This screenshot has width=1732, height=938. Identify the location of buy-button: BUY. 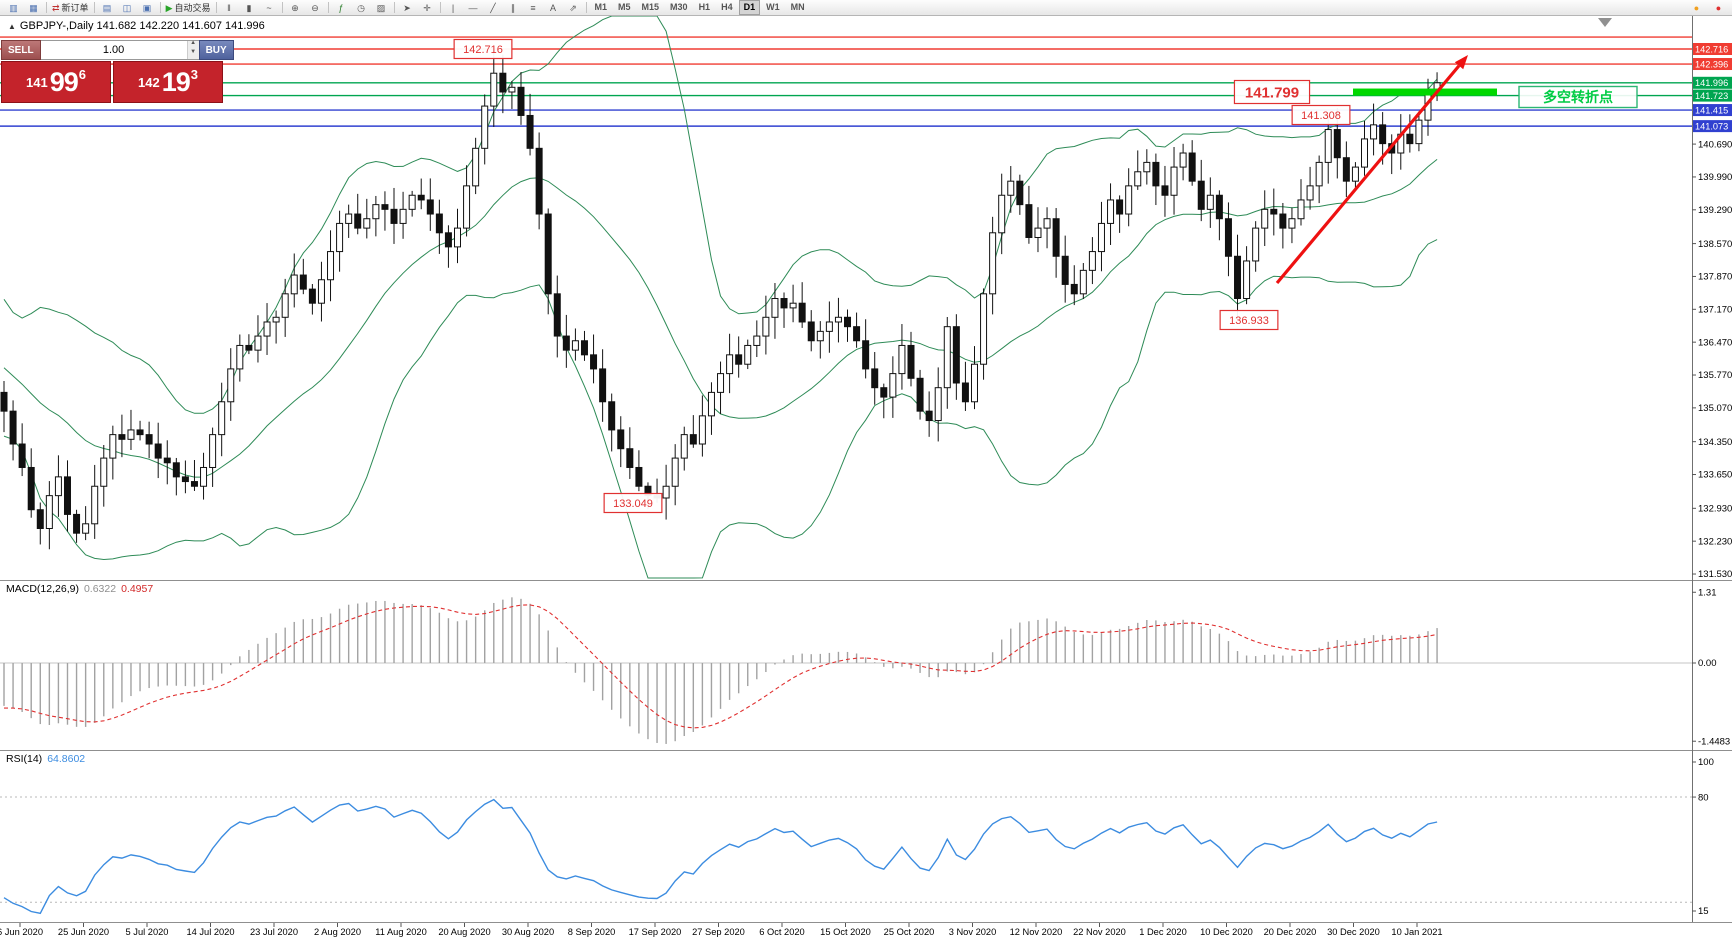
(216, 50).